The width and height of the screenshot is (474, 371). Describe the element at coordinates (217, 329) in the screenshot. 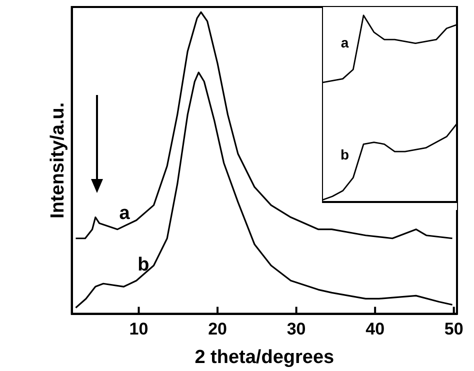

I see `x-tick-label: 20` at that location.